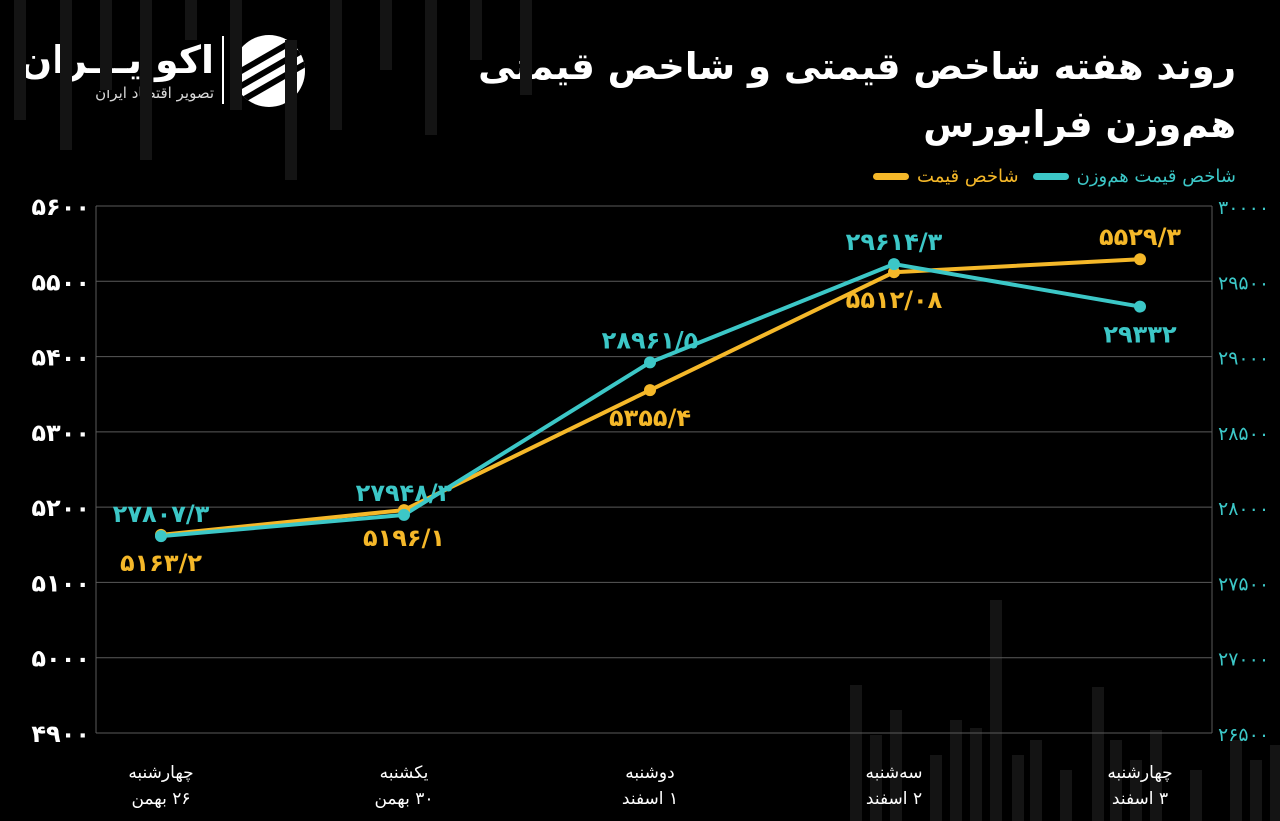 This screenshot has height=821, width=1280. I want to click on right-axis-tick-label: ۲۶۵۰۰, so click(1243, 735).